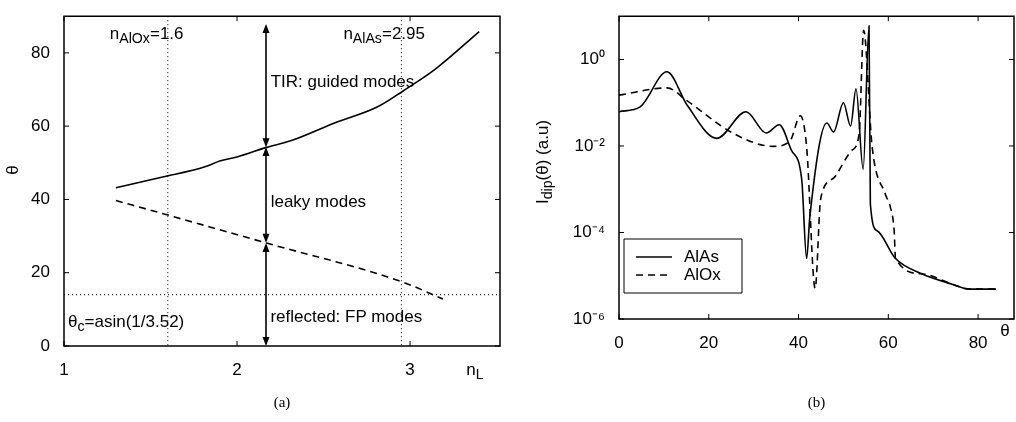 This screenshot has height=422, width=1016. I want to click on x-tick-label: 20, so click(709, 342).